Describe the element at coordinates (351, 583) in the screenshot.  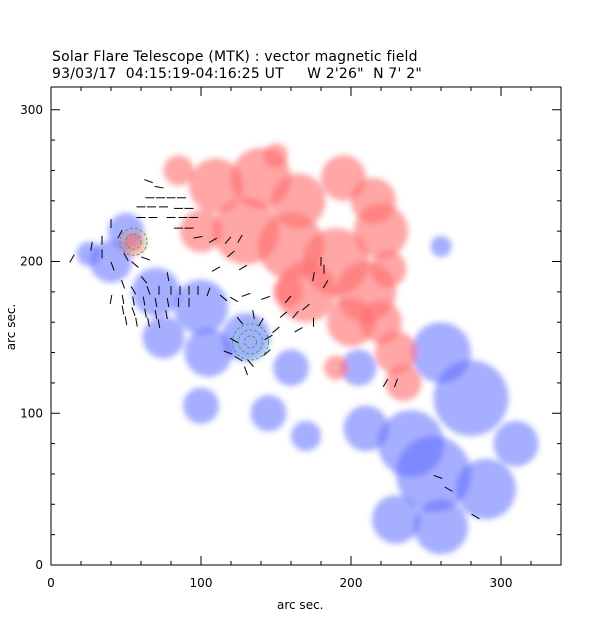
I see `x-tick-label: 200` at that location.